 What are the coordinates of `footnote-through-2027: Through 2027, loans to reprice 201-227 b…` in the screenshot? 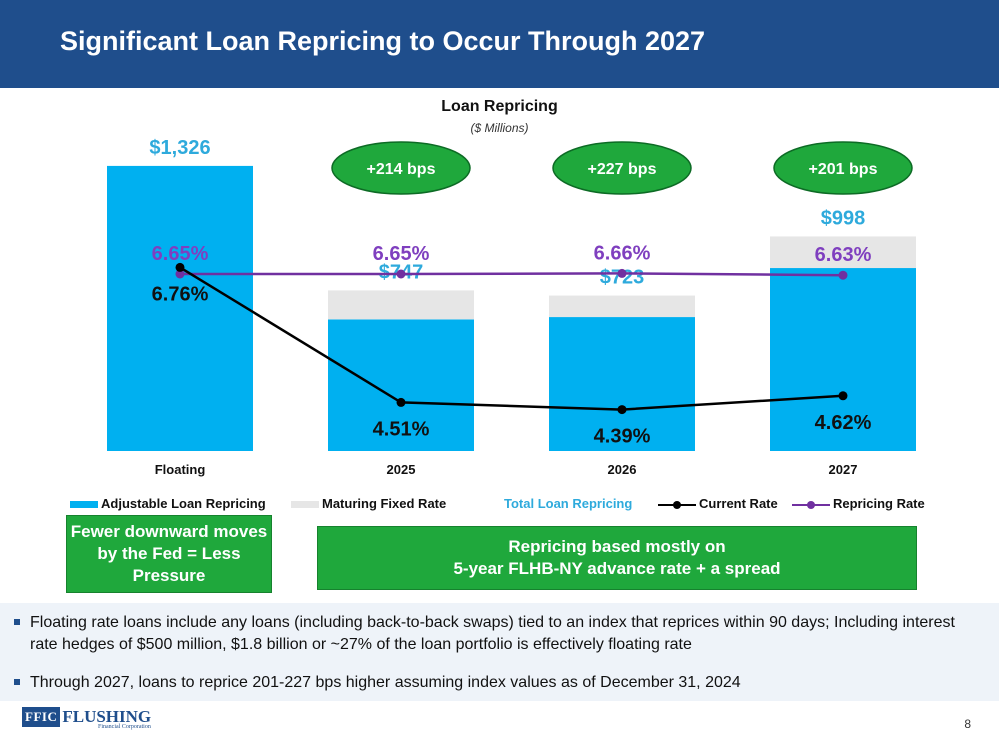 It's located at (494, 683).